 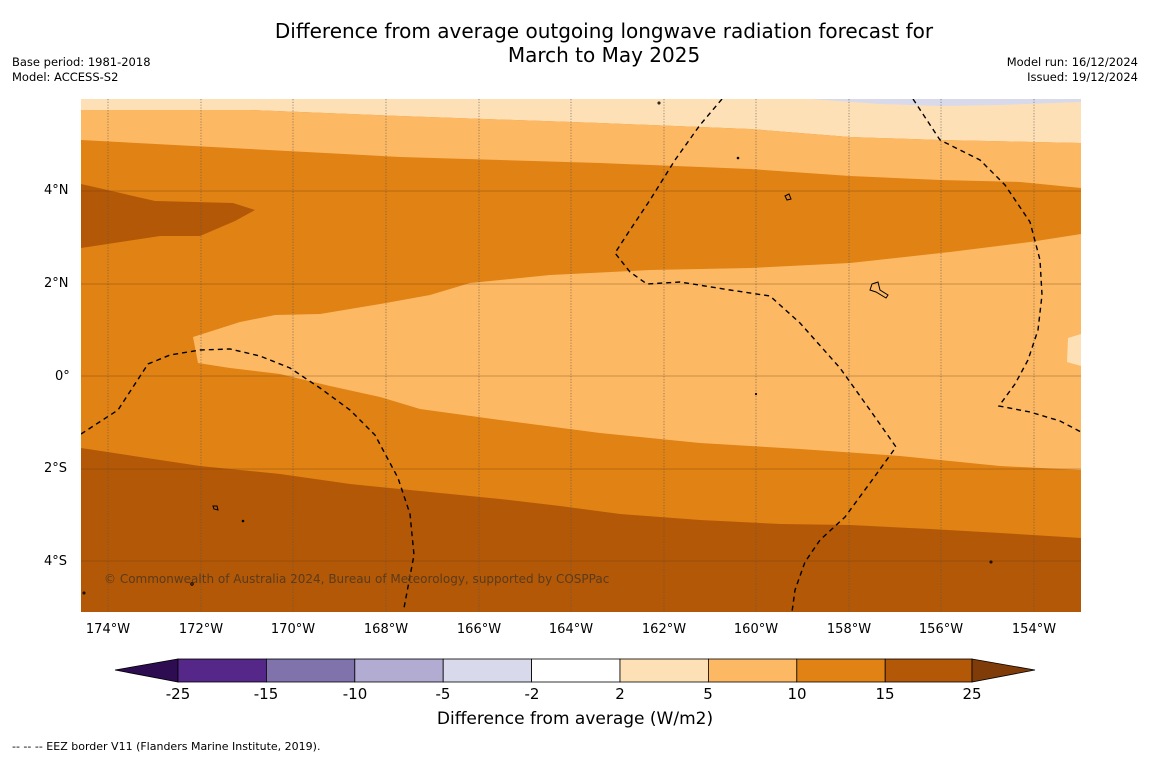 I want to click on lon-tick-166w: 166°W, so click(x=479, y=629).